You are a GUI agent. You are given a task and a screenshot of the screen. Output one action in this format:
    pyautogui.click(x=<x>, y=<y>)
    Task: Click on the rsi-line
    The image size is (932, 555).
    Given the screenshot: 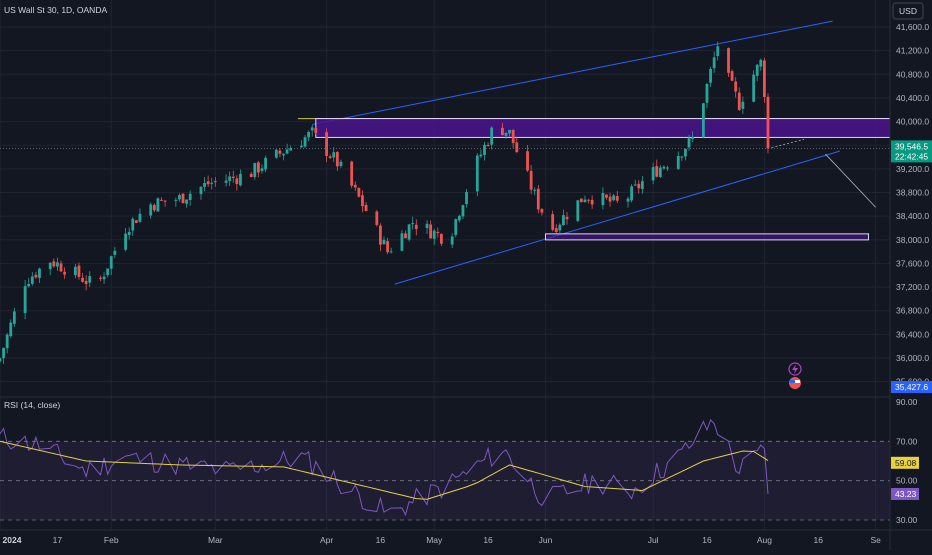 What is the action you would take?
    pyautogui.click(x=384, y=468)
    